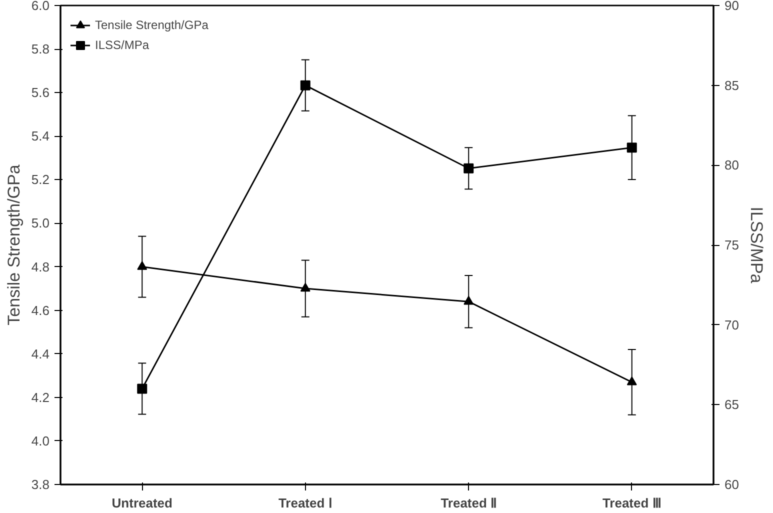 Image resolution: width=773 pixels, height=513 pixels. What do you see at coordinates (731, 404) in the screenshot?
I see `y2-tick-label: 65` at bounding box center [731, 404].